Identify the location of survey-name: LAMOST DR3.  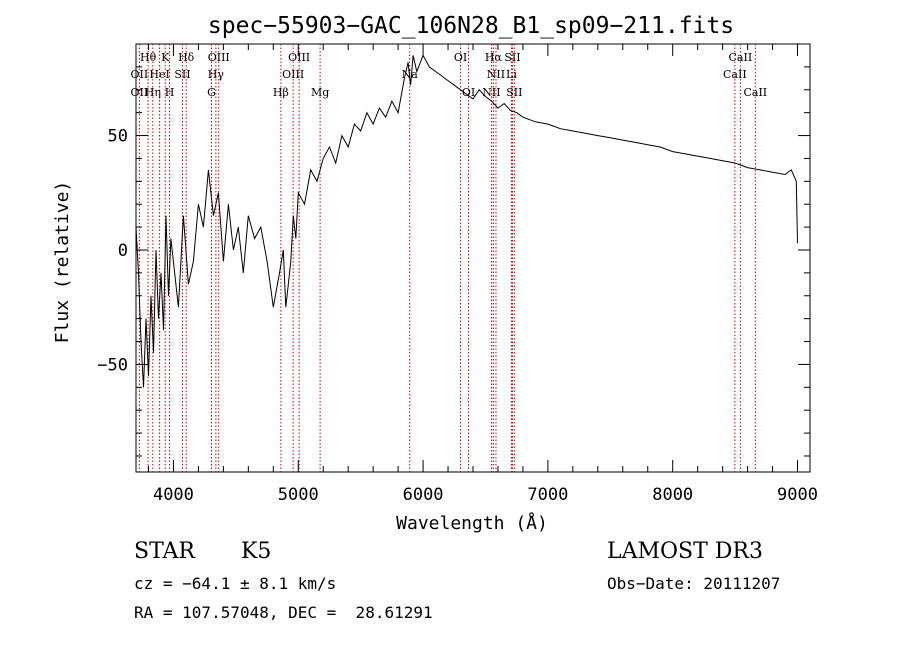
(685, 551).